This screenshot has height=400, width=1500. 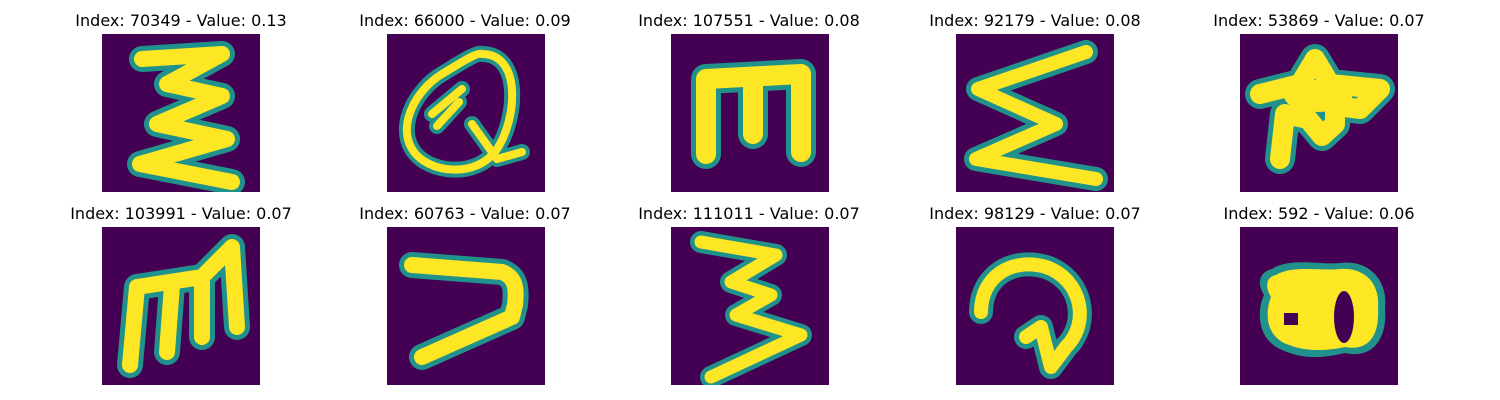 I want to click on script-m-glyph, so click(x=181, y=306).